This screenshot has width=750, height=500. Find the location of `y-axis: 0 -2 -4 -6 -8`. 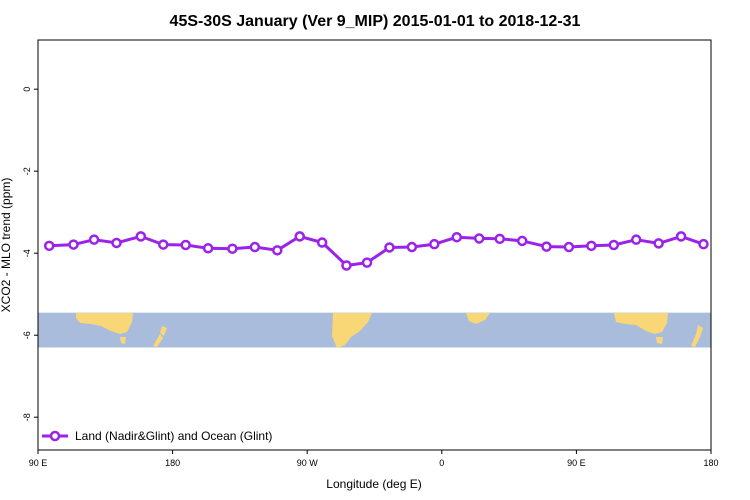

y-axis: 0 -2 -4 -6 -8 is located at coordinates (30, 254).